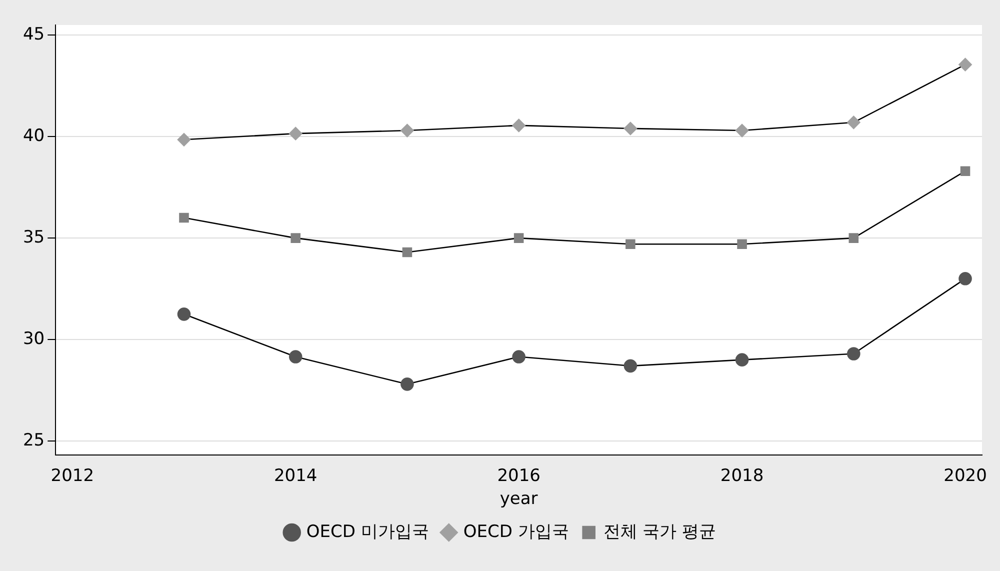  What do you see at coordinates (518, 476) in the screenshot?
I see `x-tick-label: 2016` at bounding box center [518, 476].